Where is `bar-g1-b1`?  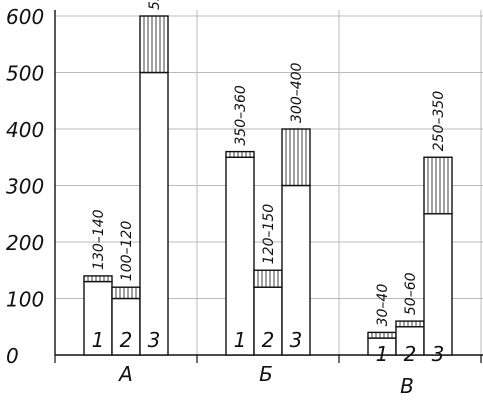
bar-g1-b1 is located at coordinates (268, 321).